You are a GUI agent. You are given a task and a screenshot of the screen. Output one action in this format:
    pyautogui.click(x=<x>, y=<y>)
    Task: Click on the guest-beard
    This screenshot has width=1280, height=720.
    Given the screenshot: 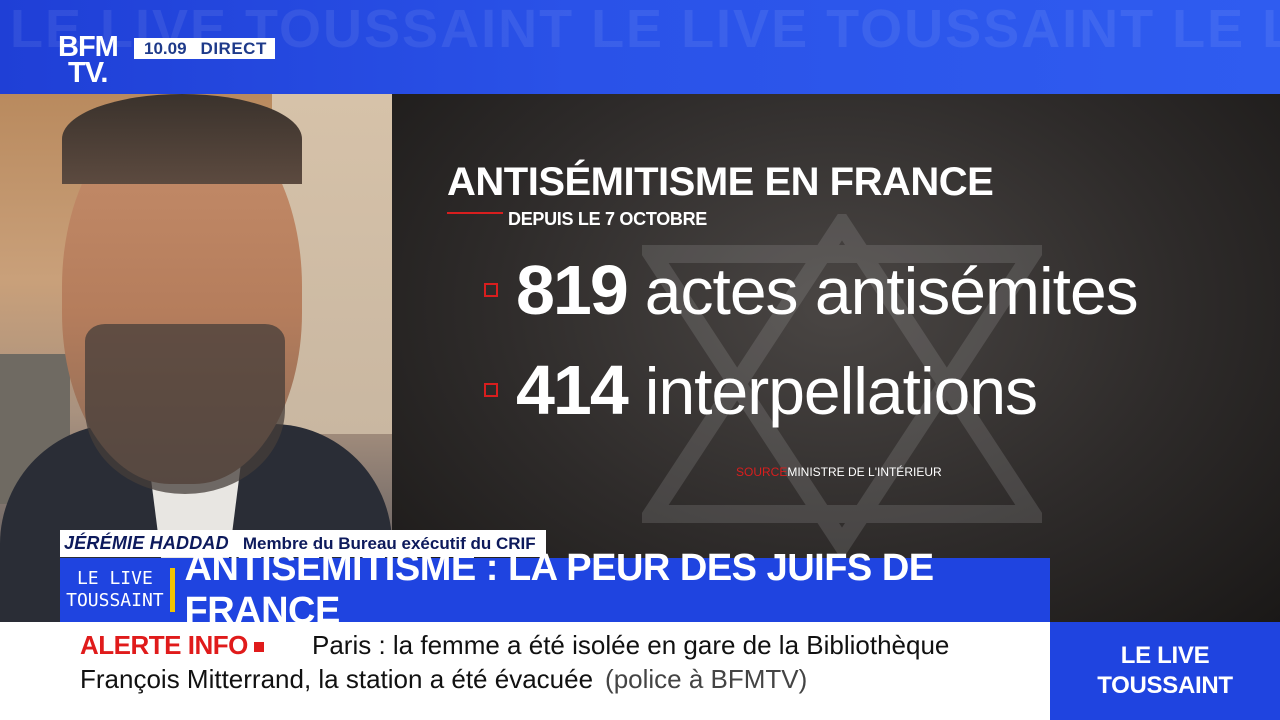 What is the action you would take?
    pyautogui.click(x=185, y=409)
    